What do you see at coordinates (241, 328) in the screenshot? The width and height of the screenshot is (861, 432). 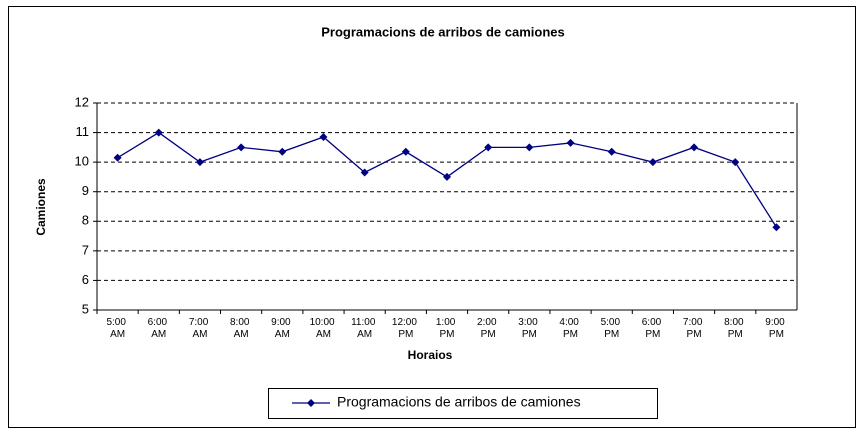 I see `x-tick-label: 8:00 AM` at bounding box center [241, 328].